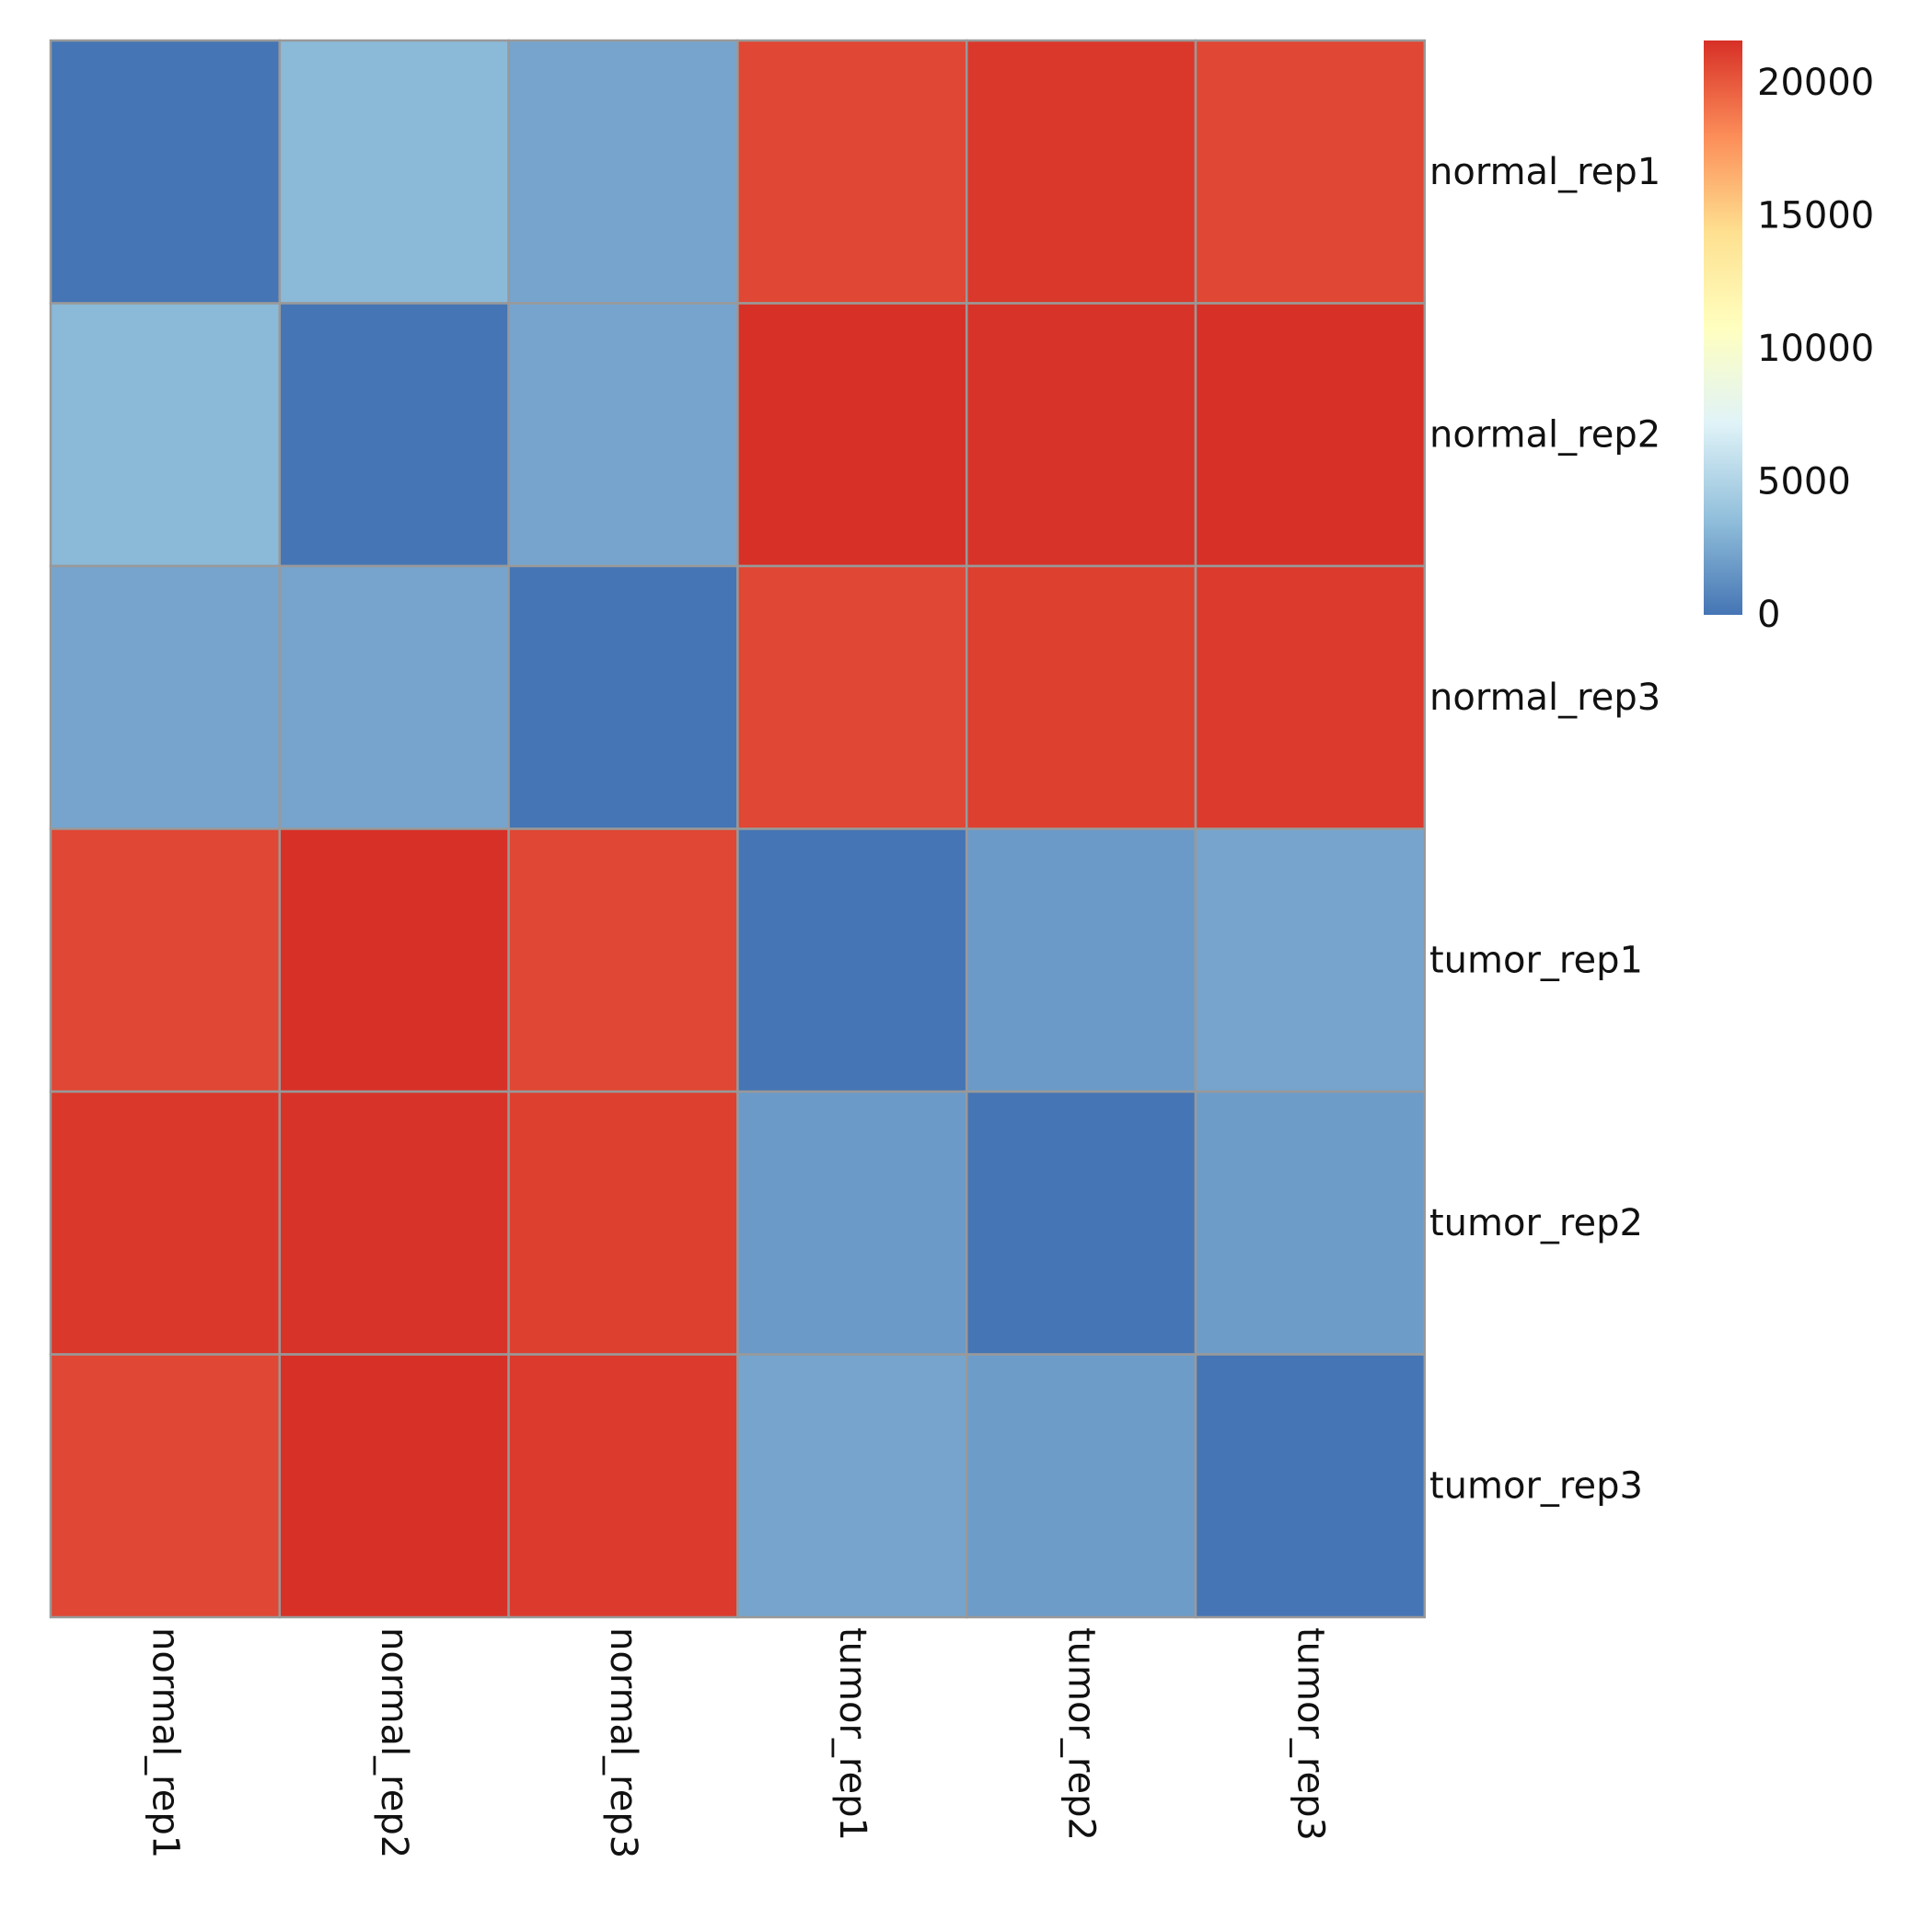 The height and width of the screenshot is (1932, 1932). I want to click on row-label: tumor_rep2, so click(1536, 1223).